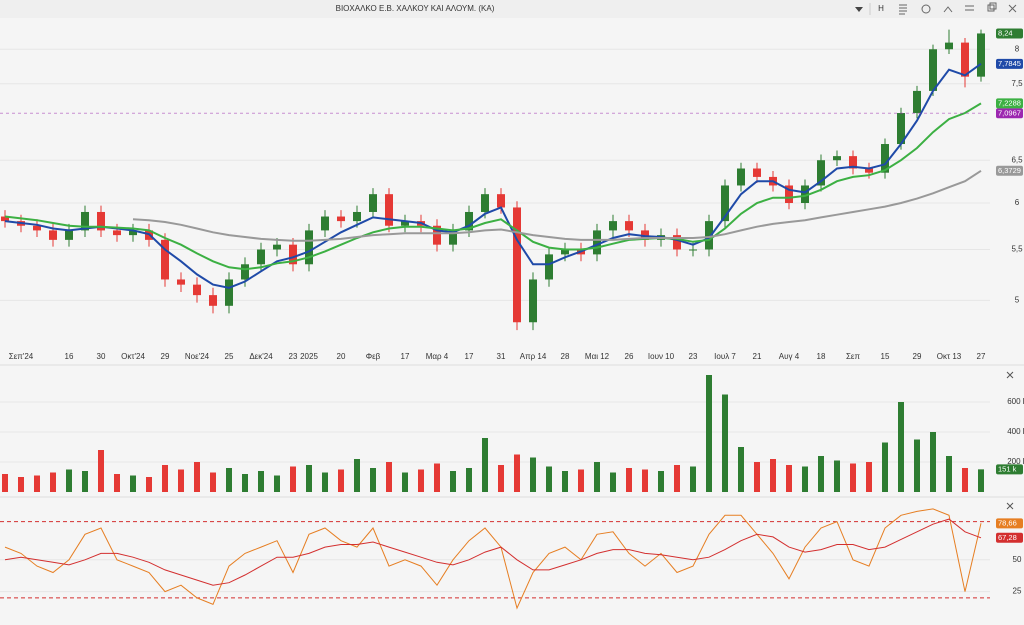  What do you see at coordinates (1017, 249) in the screenshot?
I see `y-tick-label: 5,5` at bounding box center [1017, 249].